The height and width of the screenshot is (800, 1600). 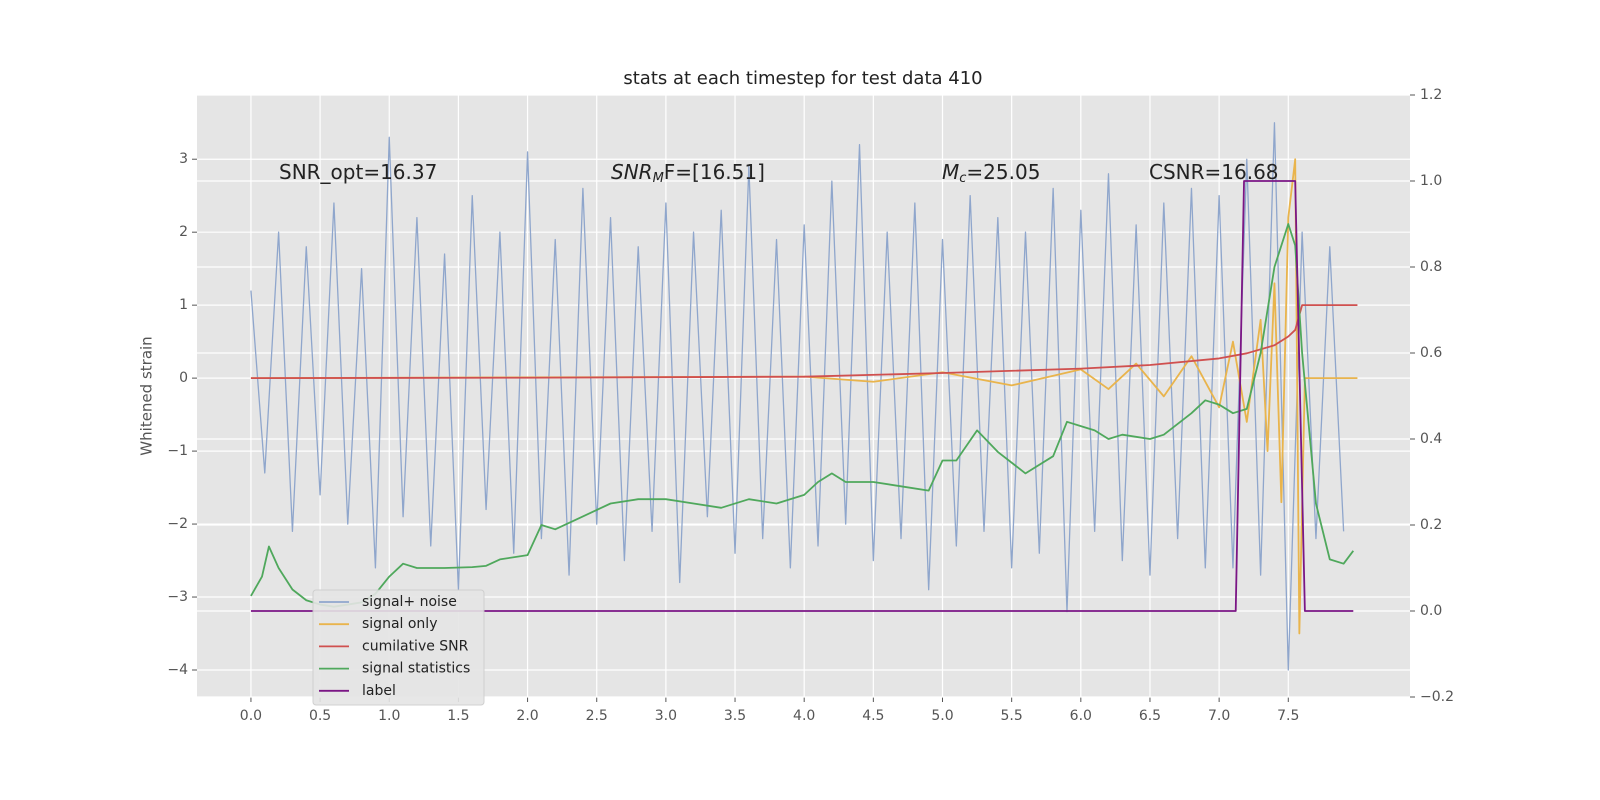 I want to click on annotation: Mc=25.05, so click(x=991, y=173).